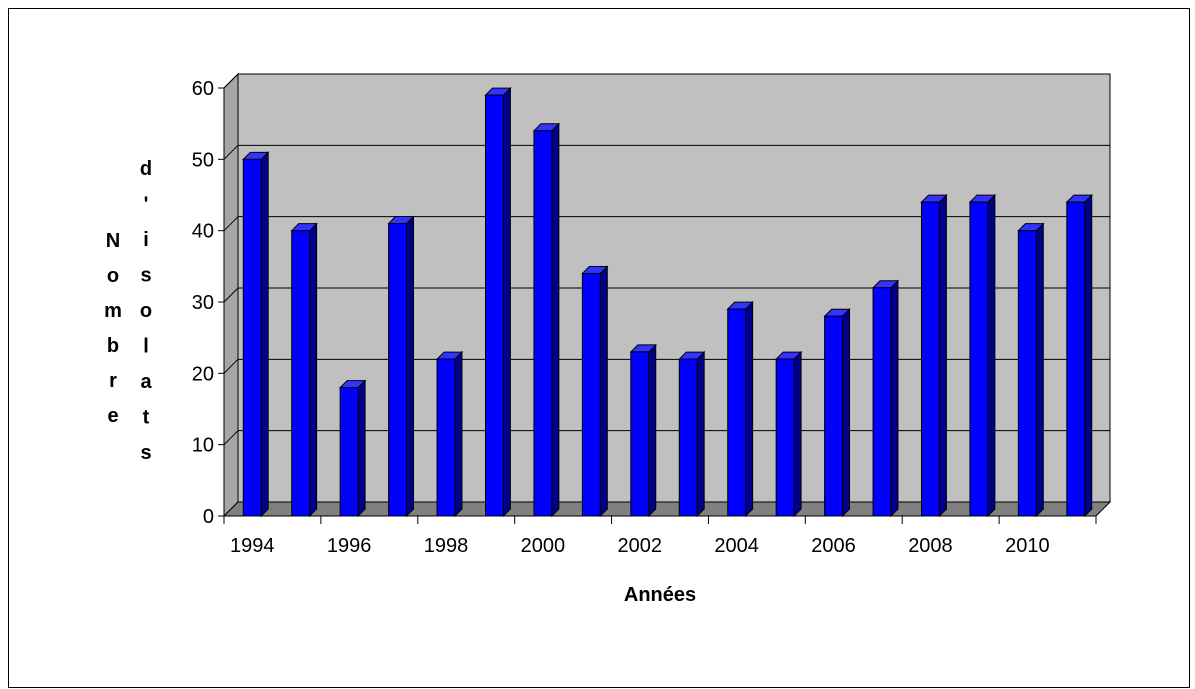 This screenshot has height=689, width=1195. What do you see at coordinates (113, 346) in the screenshot?
I see `y-axis-title-letter: b` at bounding box center [113, 346].